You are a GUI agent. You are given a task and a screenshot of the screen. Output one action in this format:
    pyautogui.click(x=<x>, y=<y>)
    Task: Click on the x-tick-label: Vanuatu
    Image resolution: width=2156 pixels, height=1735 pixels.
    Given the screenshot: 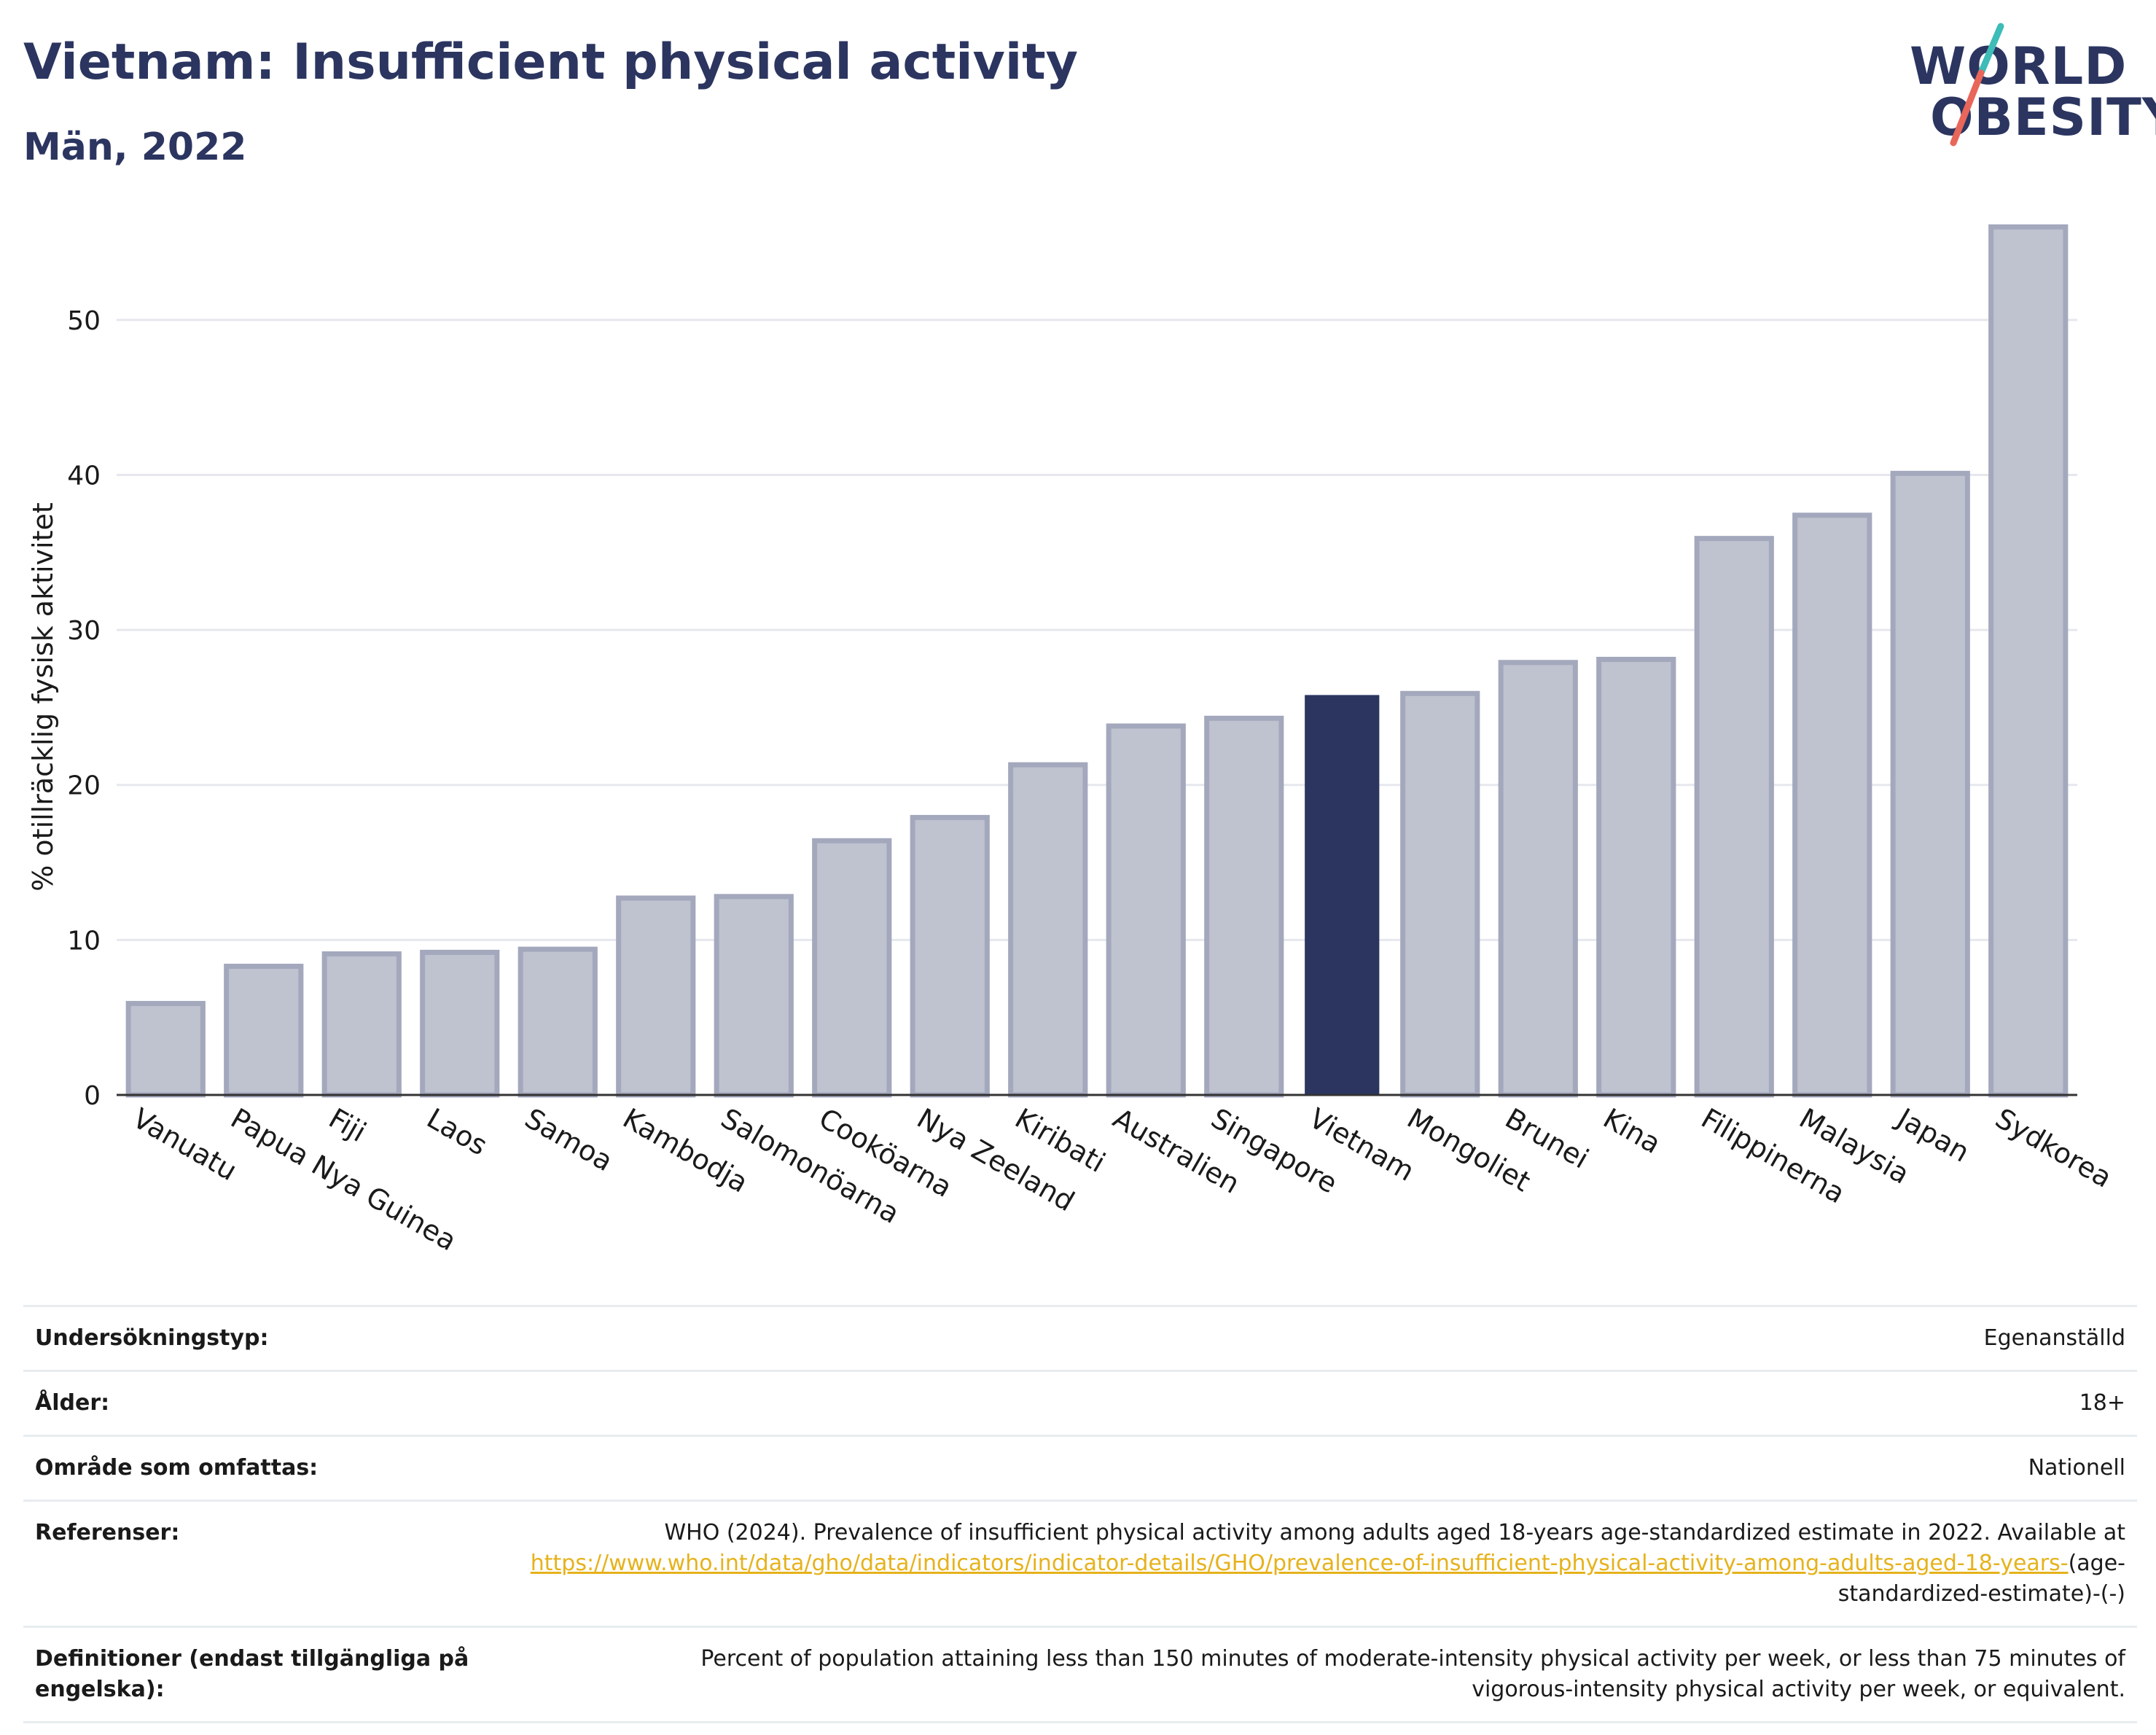 What is the action you would take?
    pyautogui.click(x=186, y=1144)
    